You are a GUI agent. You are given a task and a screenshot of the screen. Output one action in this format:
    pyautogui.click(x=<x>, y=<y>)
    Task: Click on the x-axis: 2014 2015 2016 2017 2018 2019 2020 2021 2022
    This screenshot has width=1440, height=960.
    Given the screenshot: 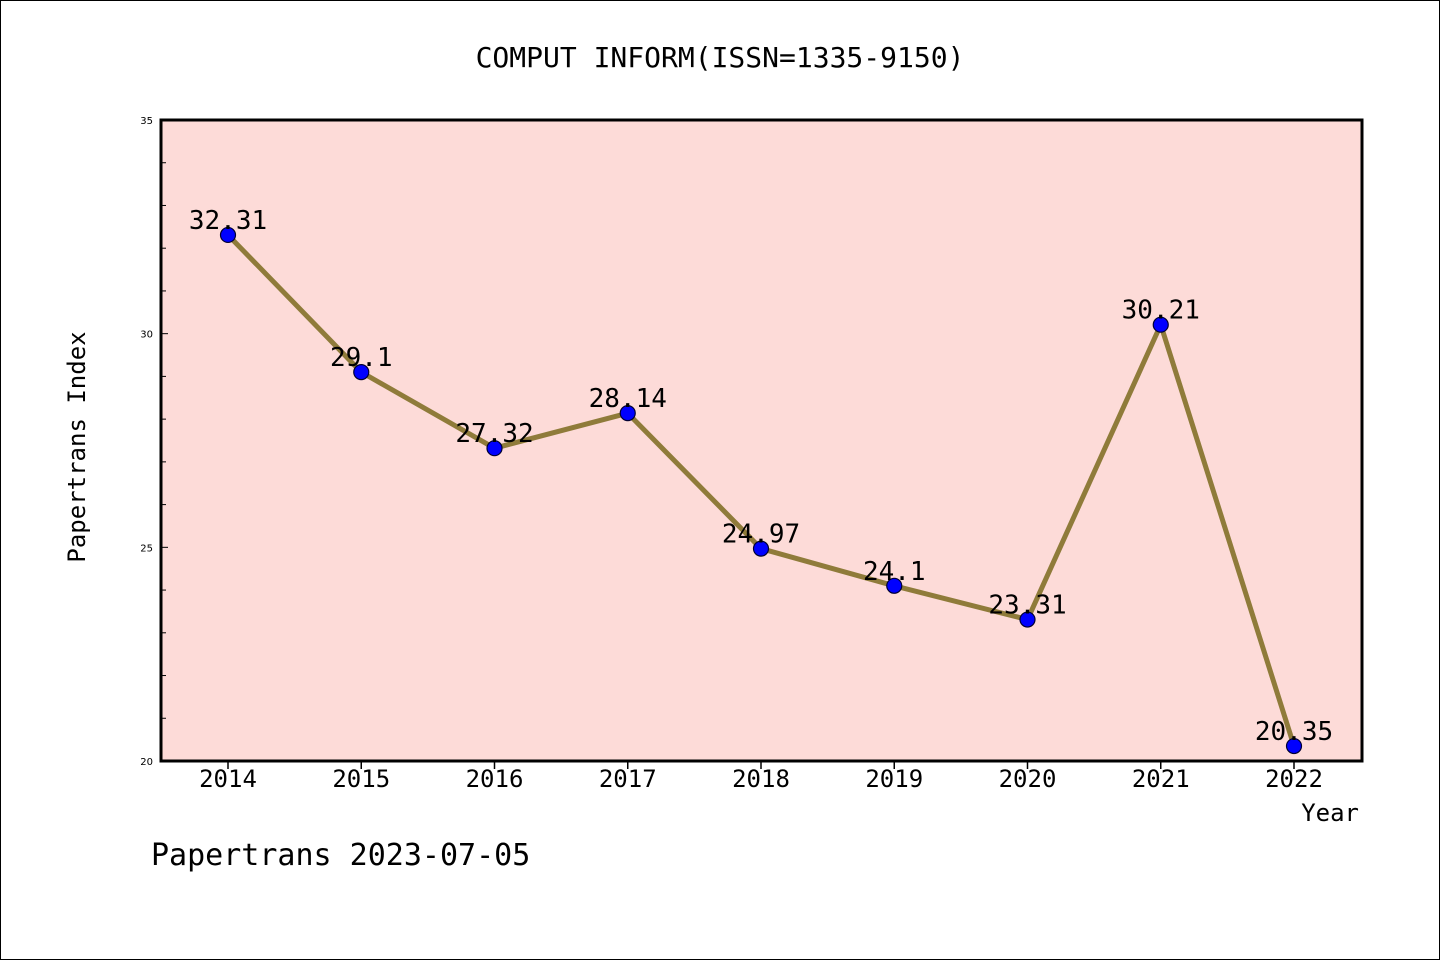 What is the action you would take?
    pyautogui.click(x=761, y=777)
    